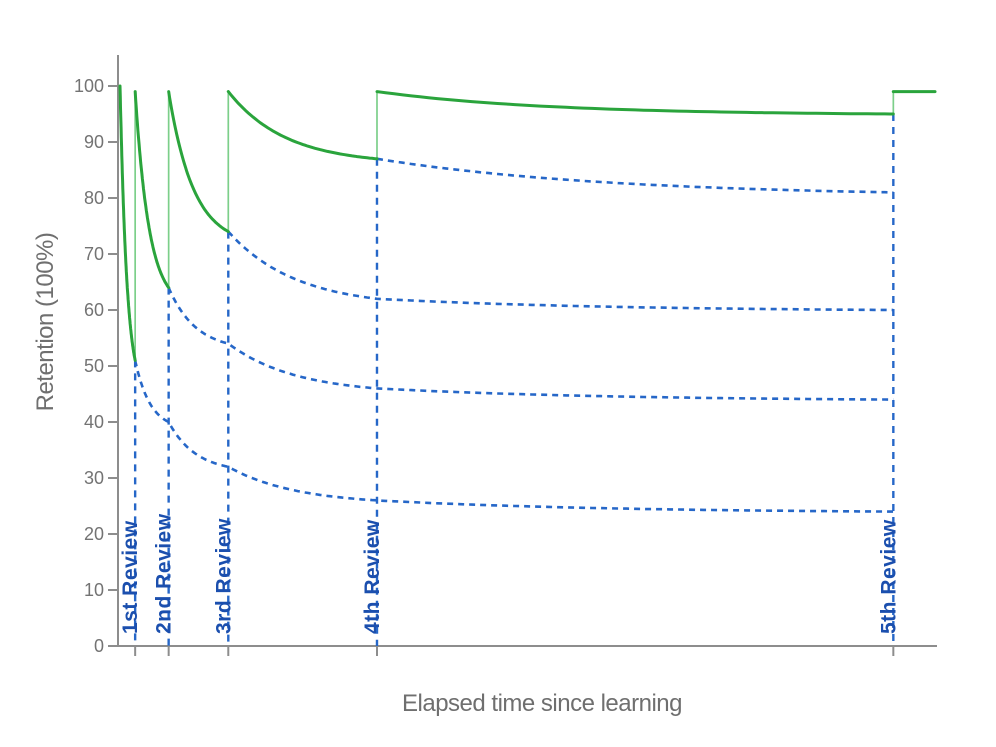 This screenshot has width=996, height=747. Describe the element at coordinates (164, 573) in the screenshot. I see `review-label: 2nd Review` at that location.